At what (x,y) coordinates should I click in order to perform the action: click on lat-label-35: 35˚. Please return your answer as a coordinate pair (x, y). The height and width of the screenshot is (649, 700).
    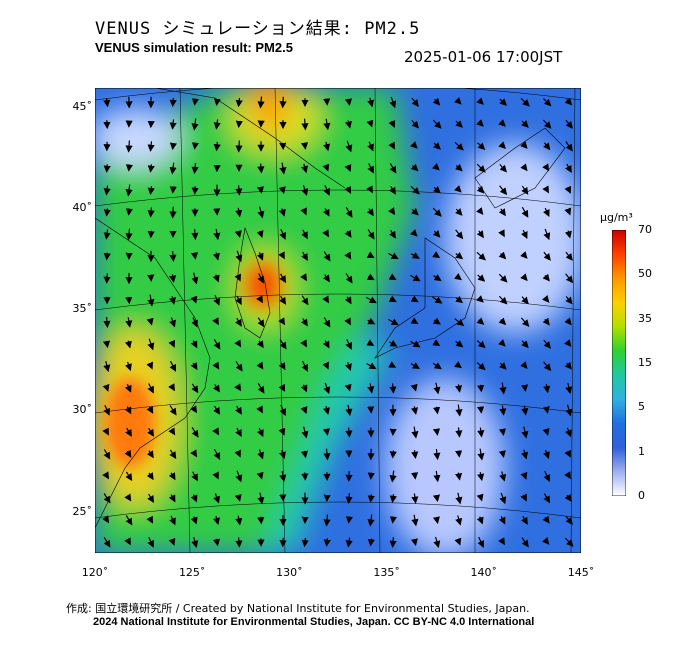
    Looking at the image, I should click on (82, 309).